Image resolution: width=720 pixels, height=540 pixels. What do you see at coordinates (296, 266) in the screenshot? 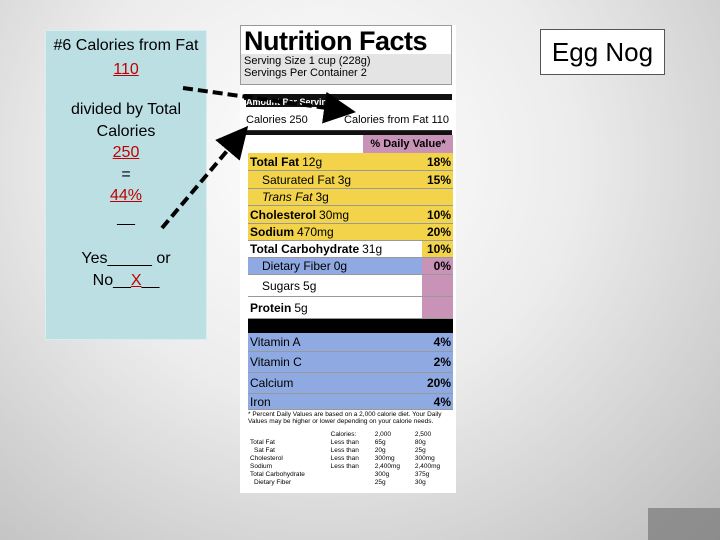
I see `nutrient-name: Dietary Fiber` at bounding box center [296, 266].